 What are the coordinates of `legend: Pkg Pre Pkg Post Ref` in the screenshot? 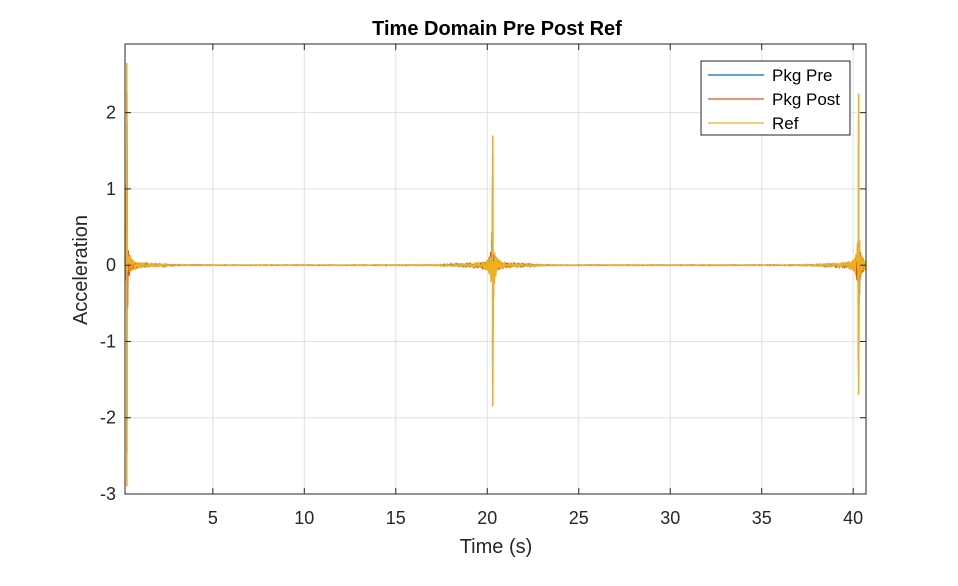 It's located at (775, 98).